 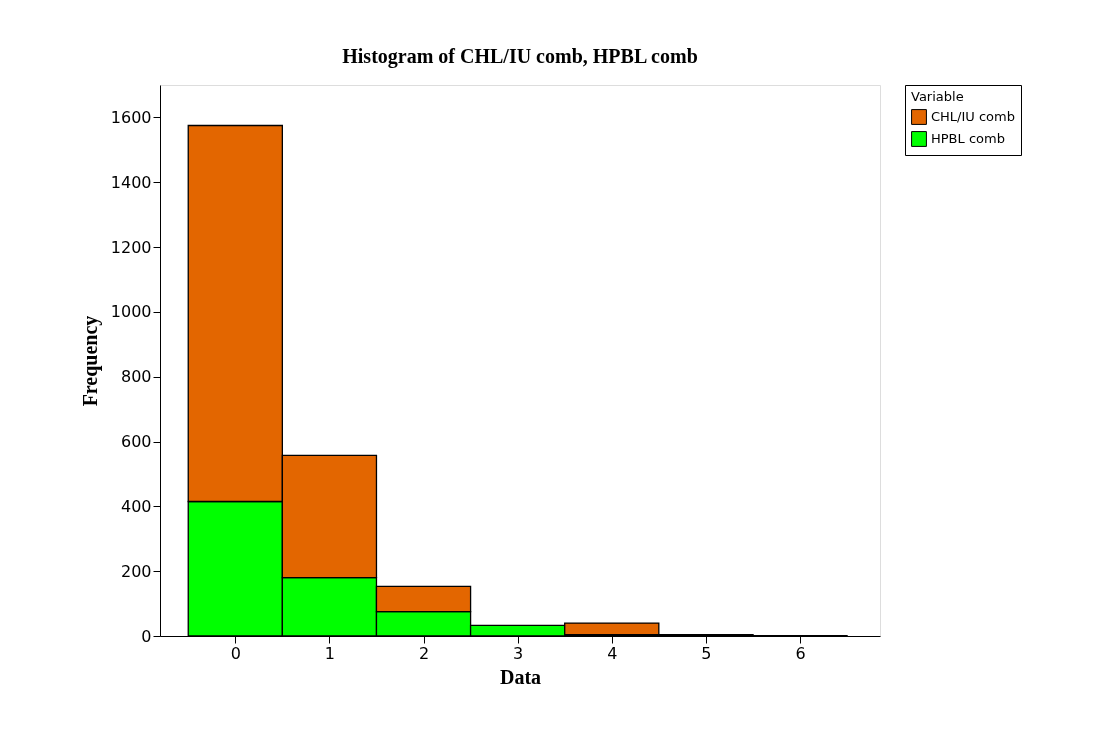 What do you see at coordinates (612, 653) in the screenshot?
I see `x-tick-label: 4` at bounding box center [612, 653].